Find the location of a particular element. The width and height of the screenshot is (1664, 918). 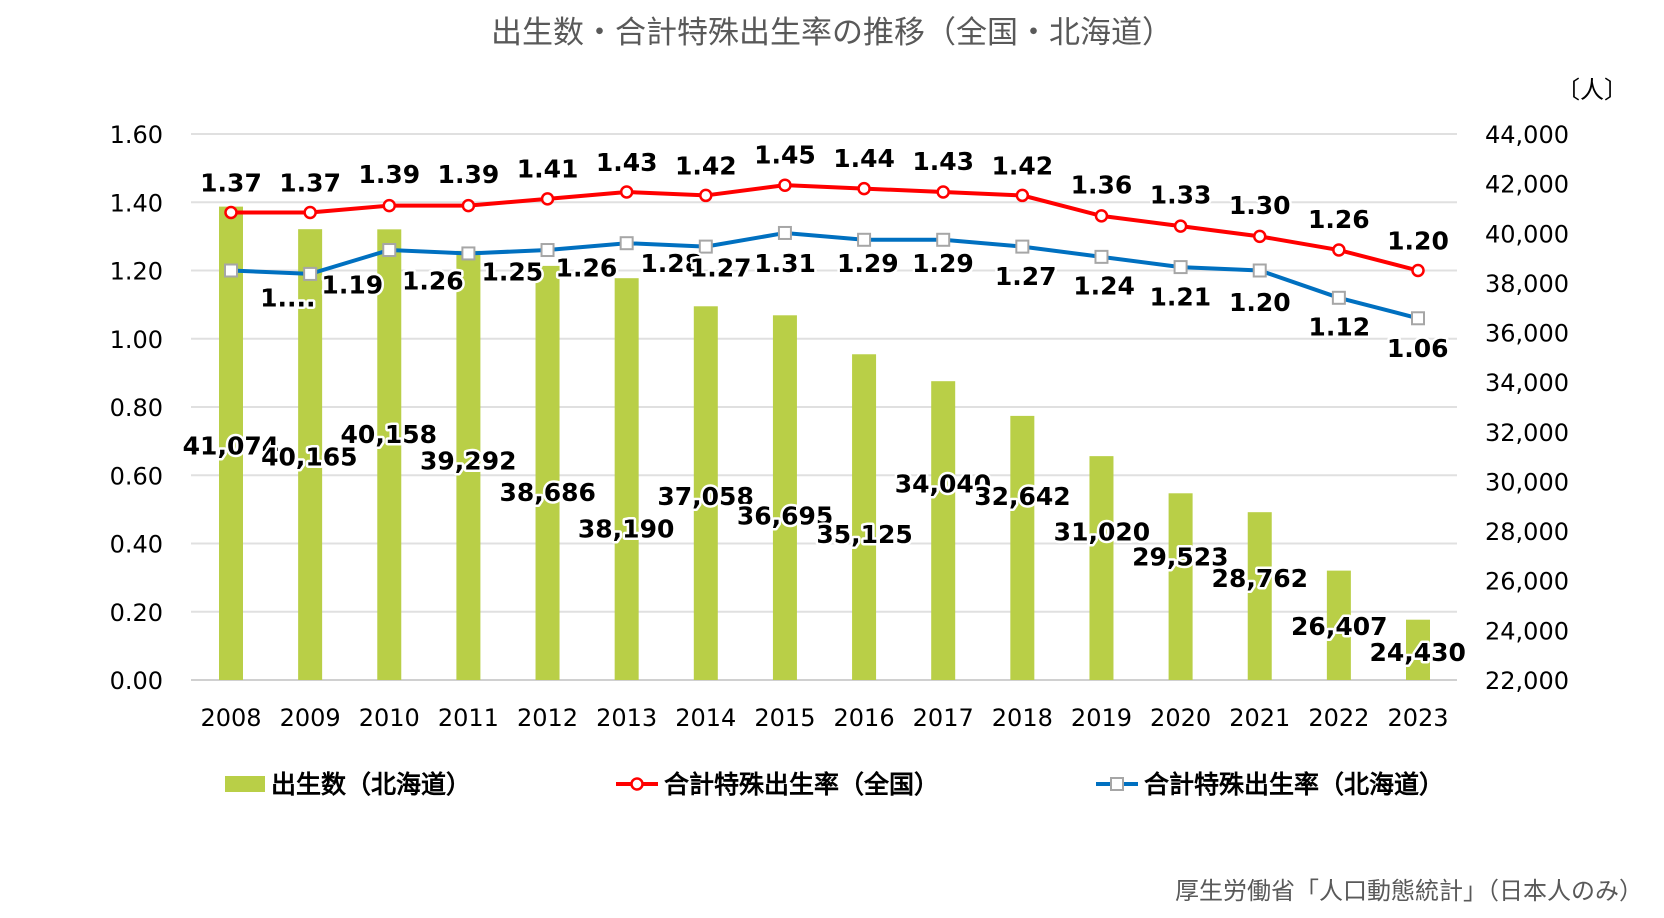

left-tick-label: 1.40 is located at coordinates (136, 203).